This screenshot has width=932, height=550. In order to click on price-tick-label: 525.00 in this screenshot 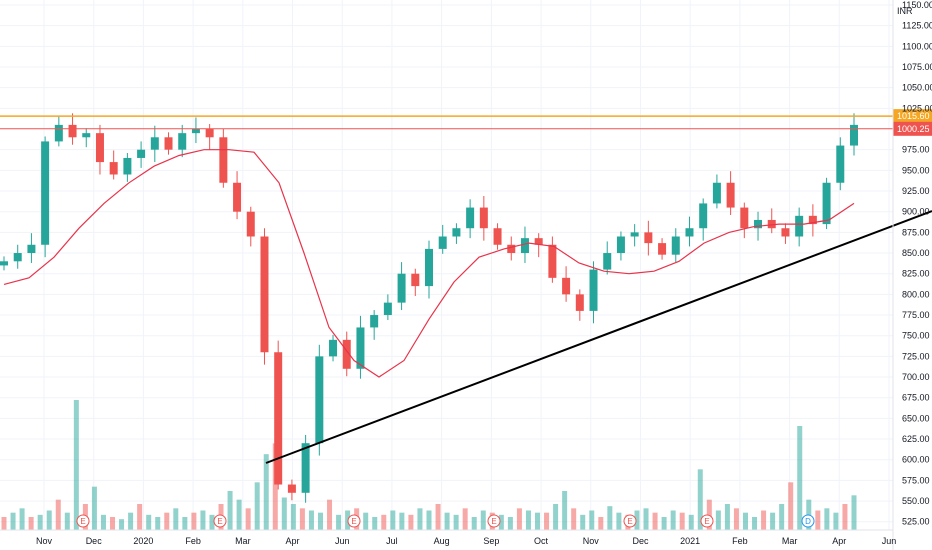, I will do `click(916, 522)`.